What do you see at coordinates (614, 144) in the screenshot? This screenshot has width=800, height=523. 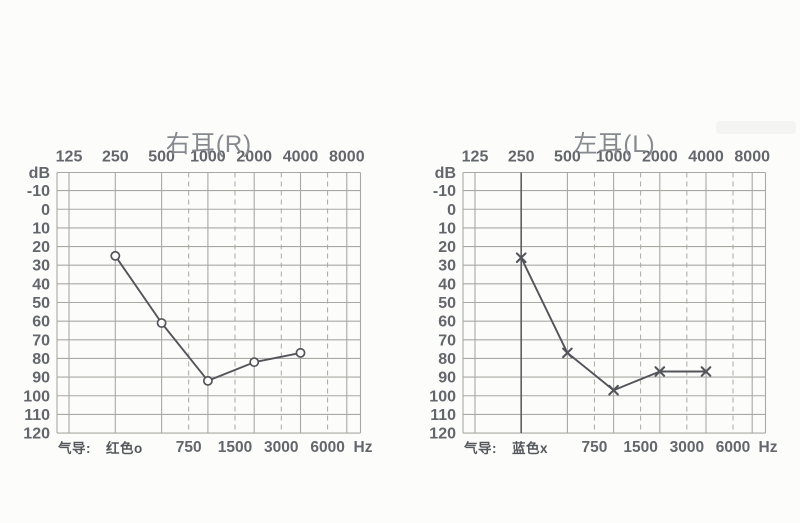 I see `chart-title-left-ear: 左耳(L)` at bounding box center [614, 144].